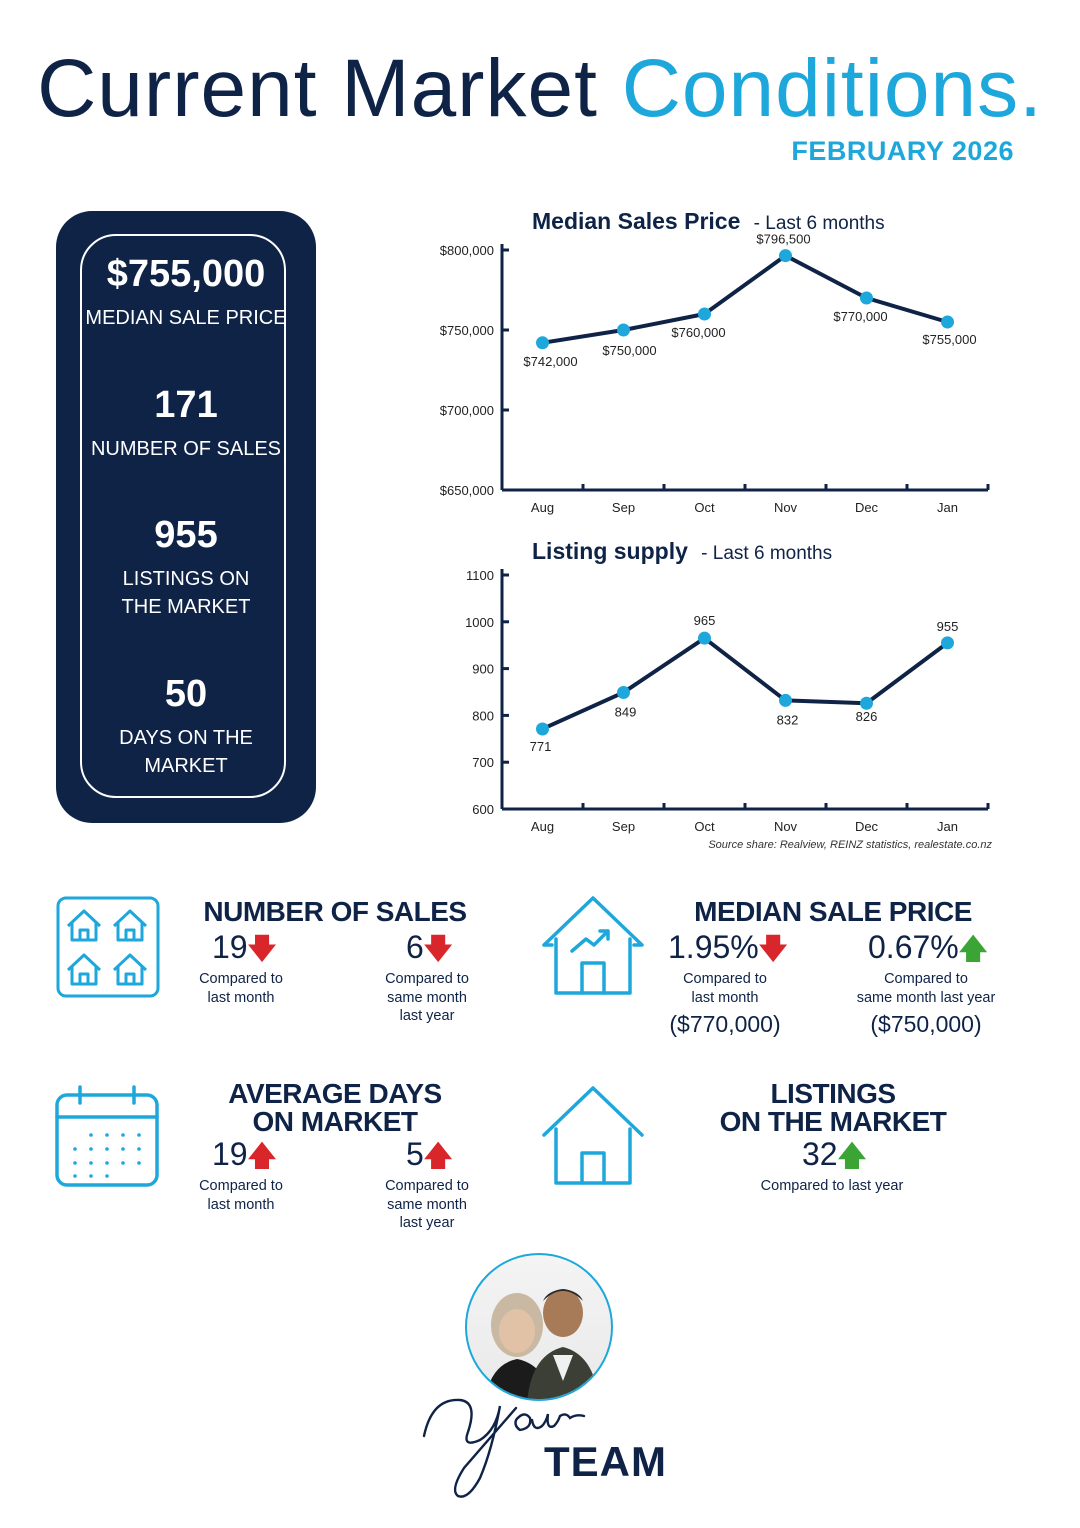 The height and width of the screenshot is (1528, 1080). What do you see at coordinates (948, 626) in the screenshot?
I see `data-label: 955` at bounding box center [948, 626].